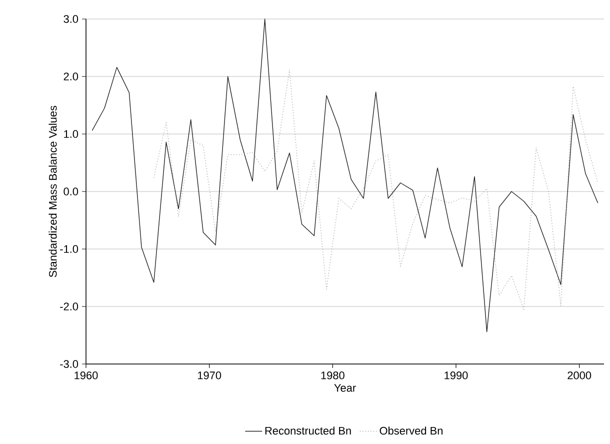 Image resolution: width=610 pixels, height=444 pixels. What do you see at coordinates (456, 376) in the screenshot?
I see `x-tick-label: 1990` at bounding box center [456, 376].